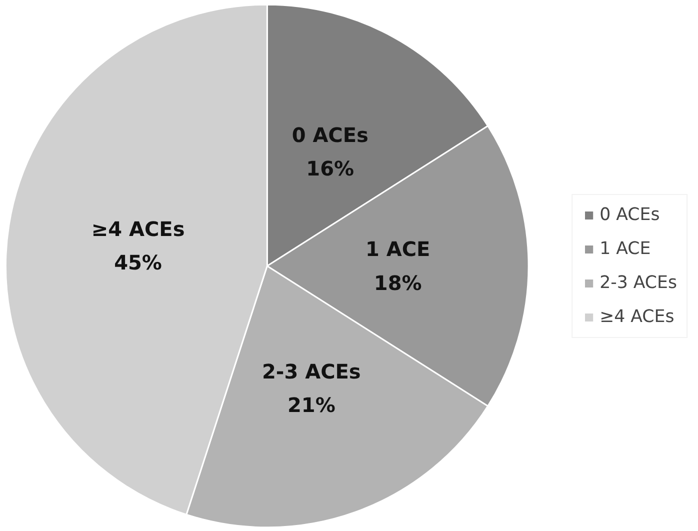  Describe the element at coordinates (330, 135) in the screenshot. I see `slice-label: 0 ACEs` at that location.